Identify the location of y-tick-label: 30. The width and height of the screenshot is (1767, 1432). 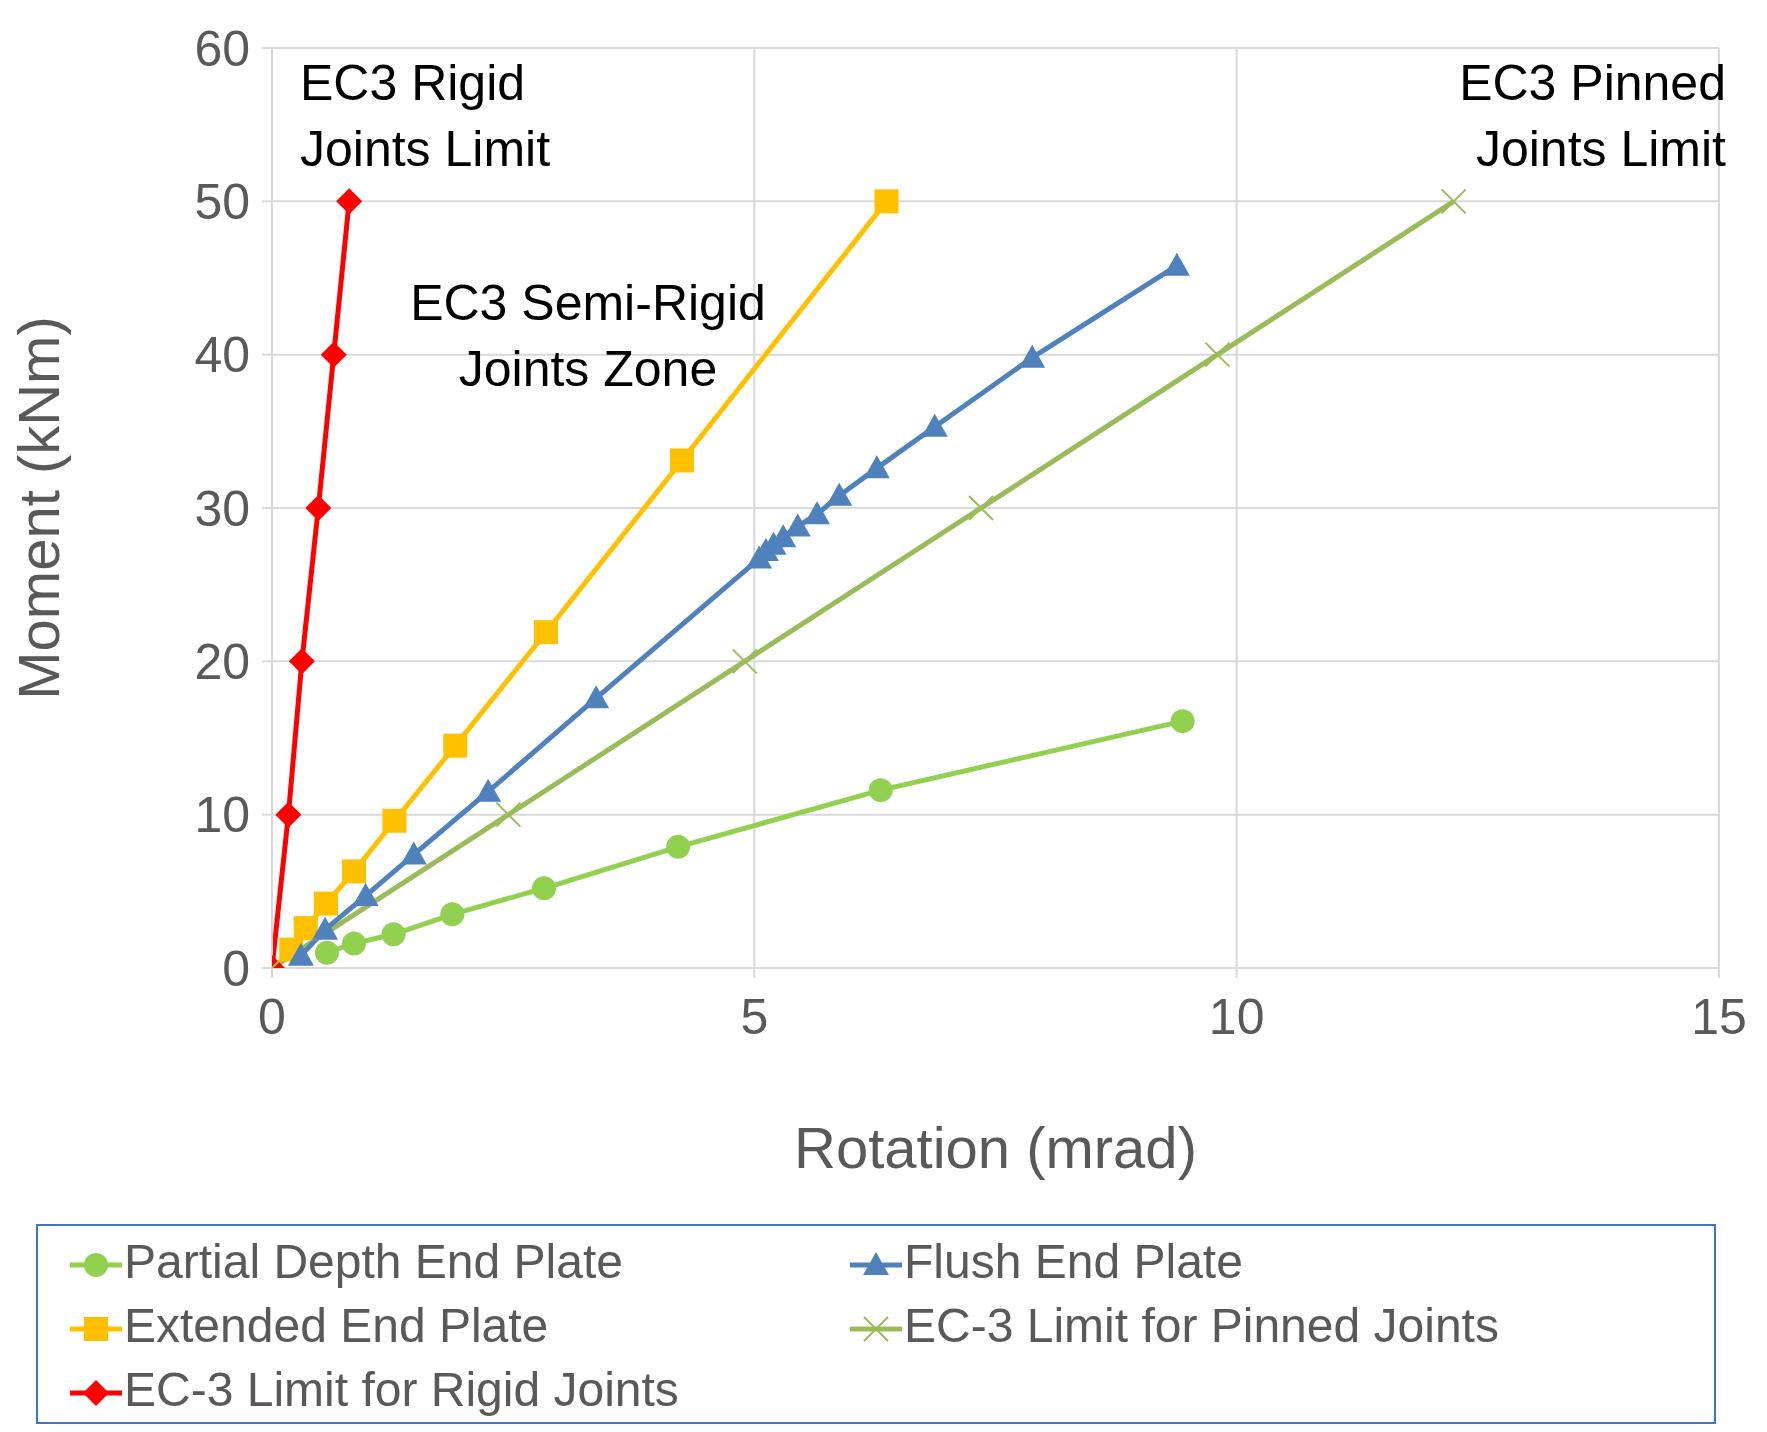
(222, 508).